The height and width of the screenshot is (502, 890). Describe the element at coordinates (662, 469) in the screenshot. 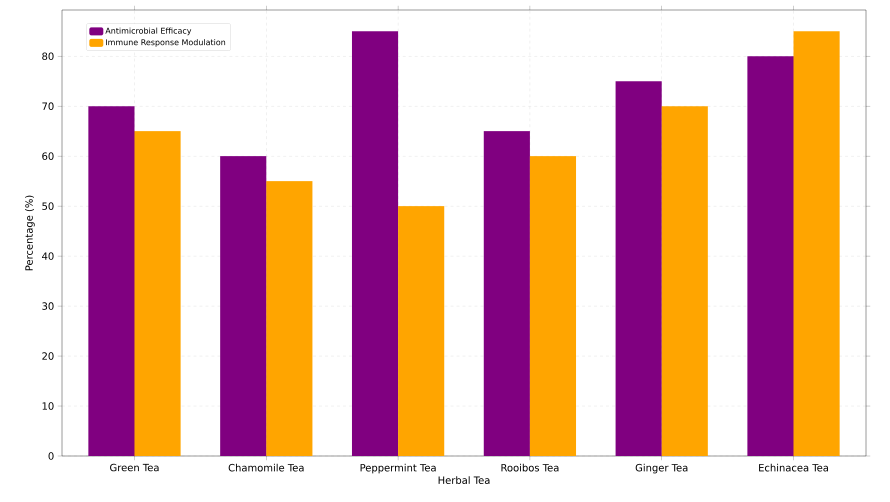

I see `x-tick-label: Ginger Tea` at that location.